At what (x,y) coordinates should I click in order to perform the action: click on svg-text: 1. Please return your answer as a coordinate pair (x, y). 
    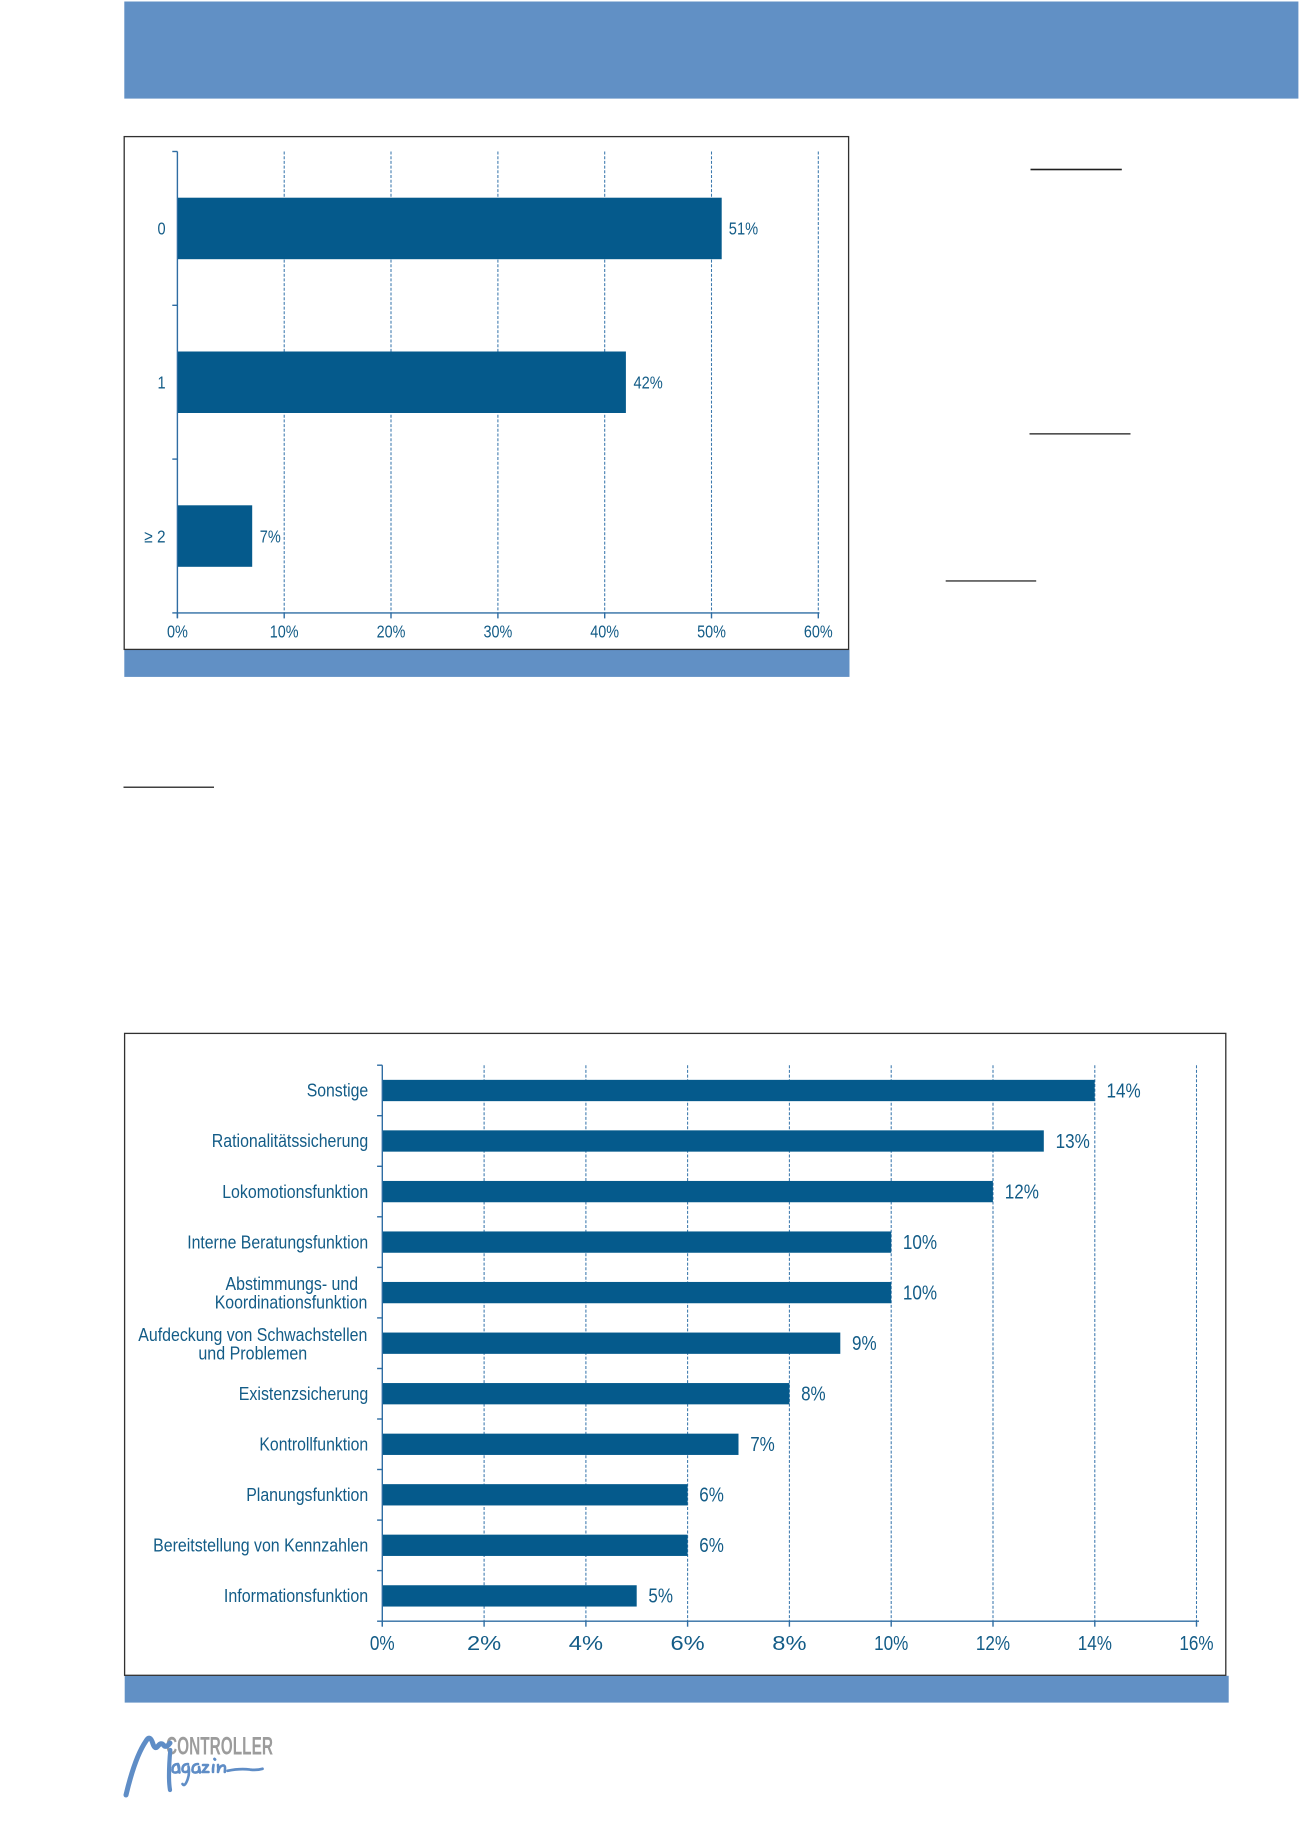
    Looking at the image, I should click on (162, 383).